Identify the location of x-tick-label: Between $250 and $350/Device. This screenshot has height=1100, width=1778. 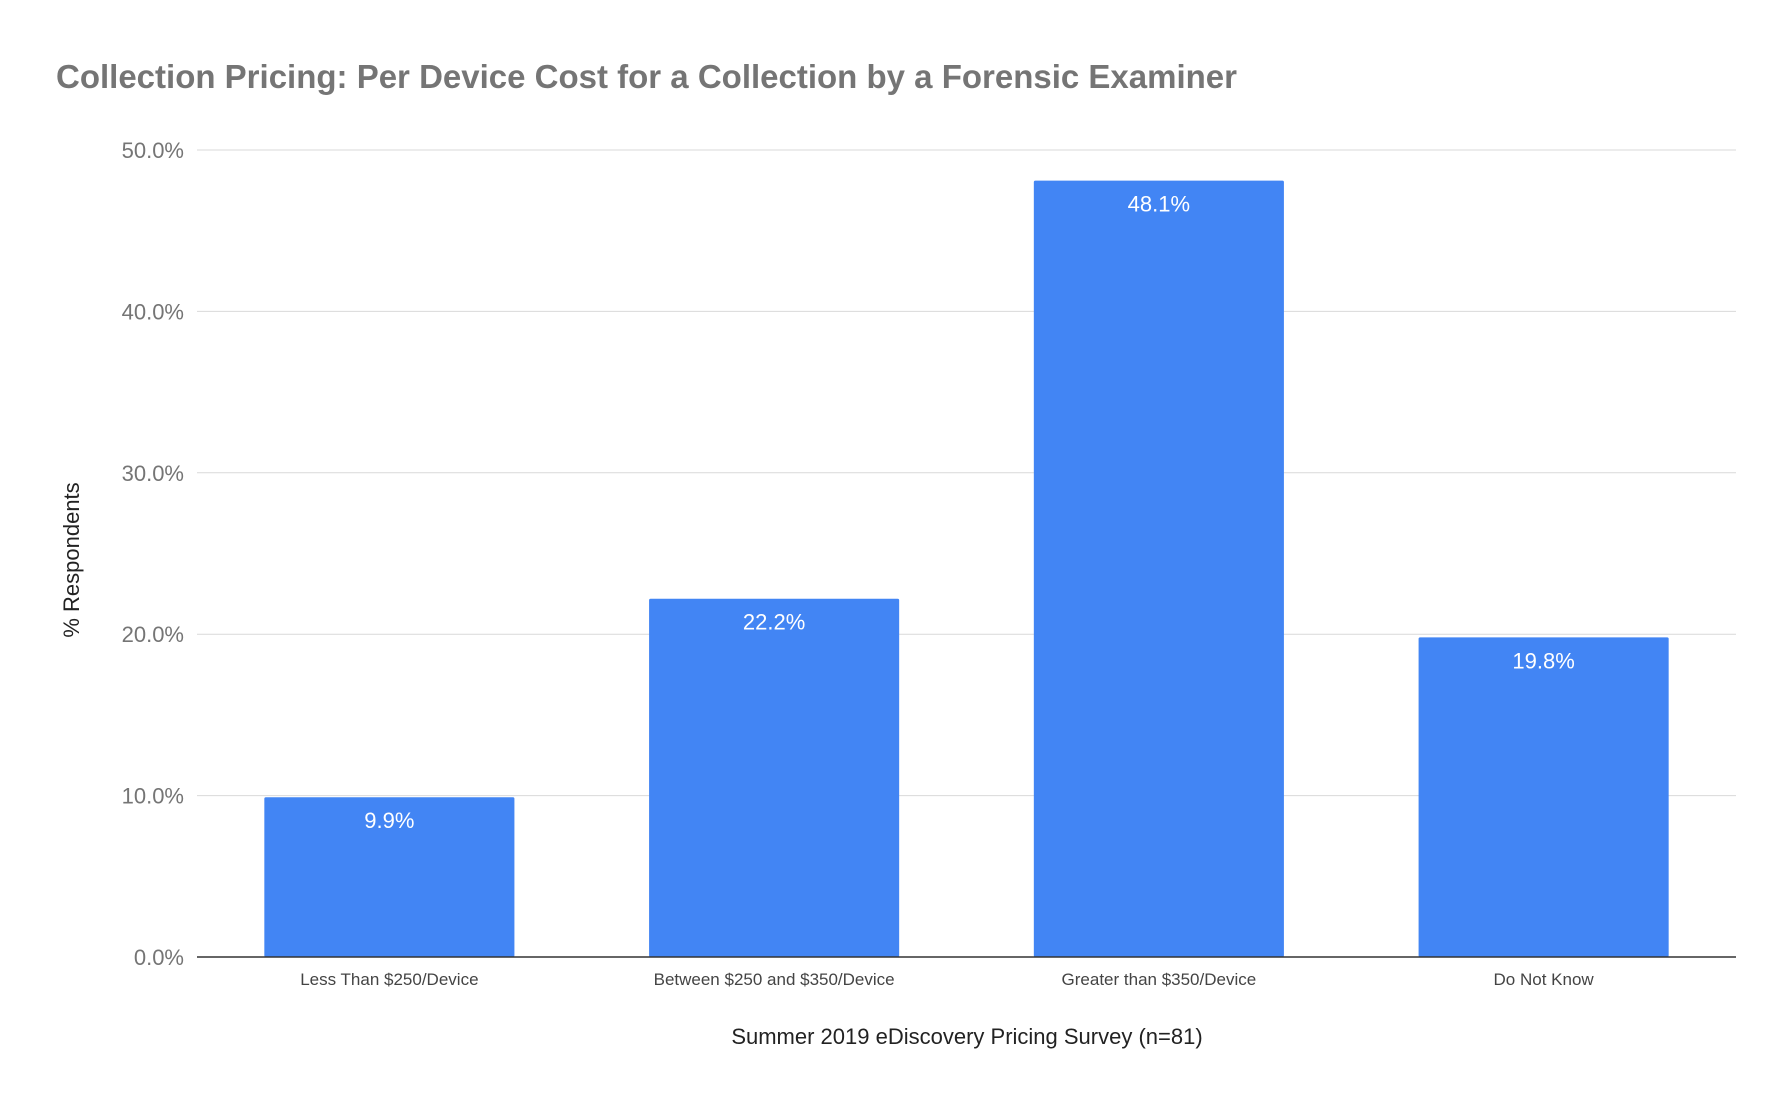
(774, 979).